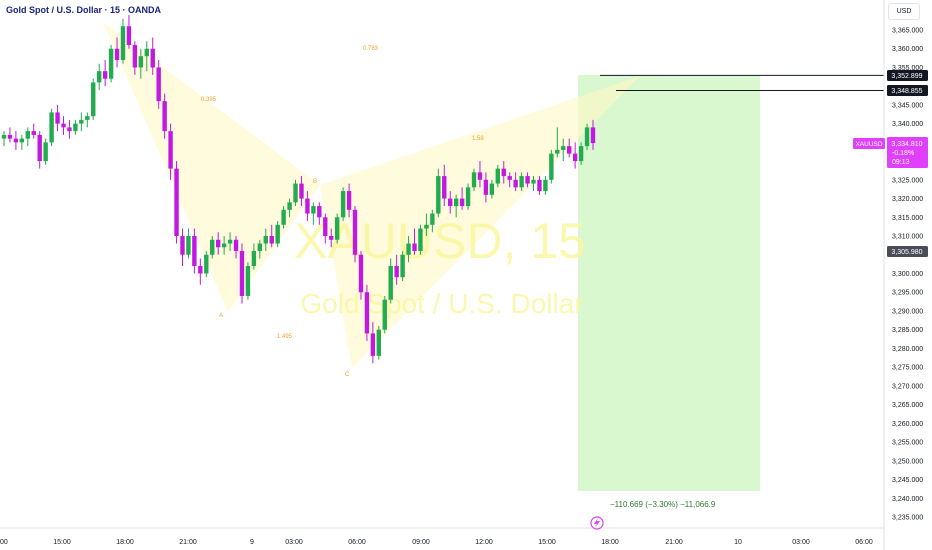 The image size is (932, 550). What do you see at coordinates (907, 293) in the screenshot?
I see `price-tick-label: 3,295.000` at bounding box center [907, 293].